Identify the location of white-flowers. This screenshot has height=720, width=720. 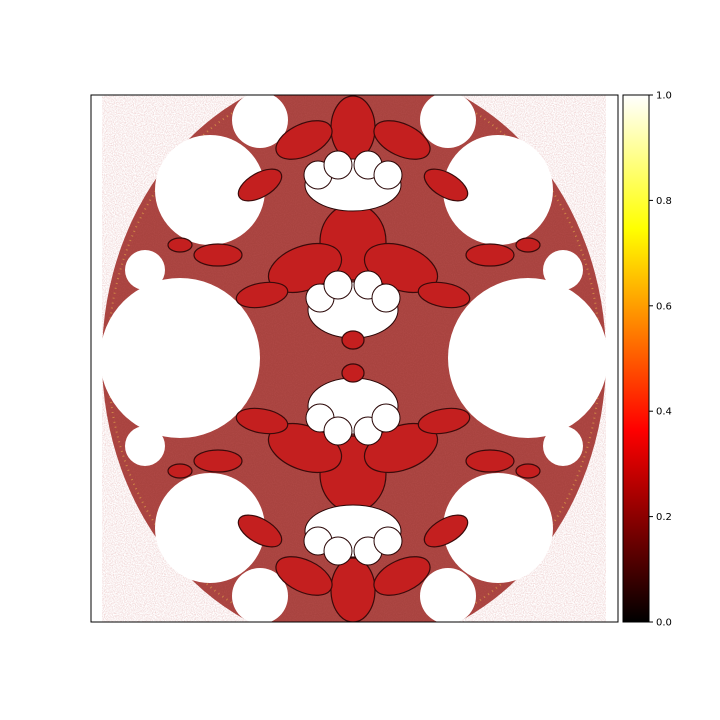
(353, 358).